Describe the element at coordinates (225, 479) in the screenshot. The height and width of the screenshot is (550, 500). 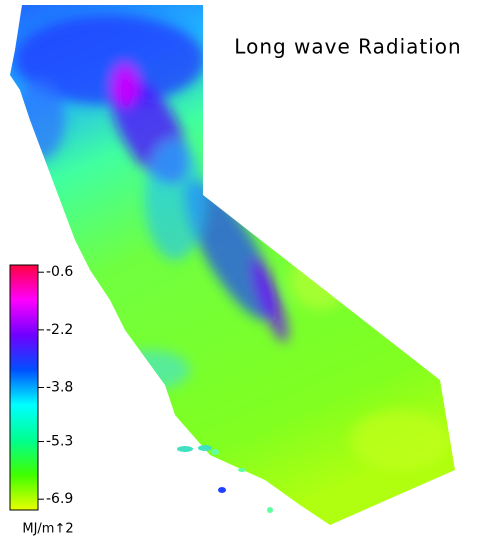
I see `islands` at that location.